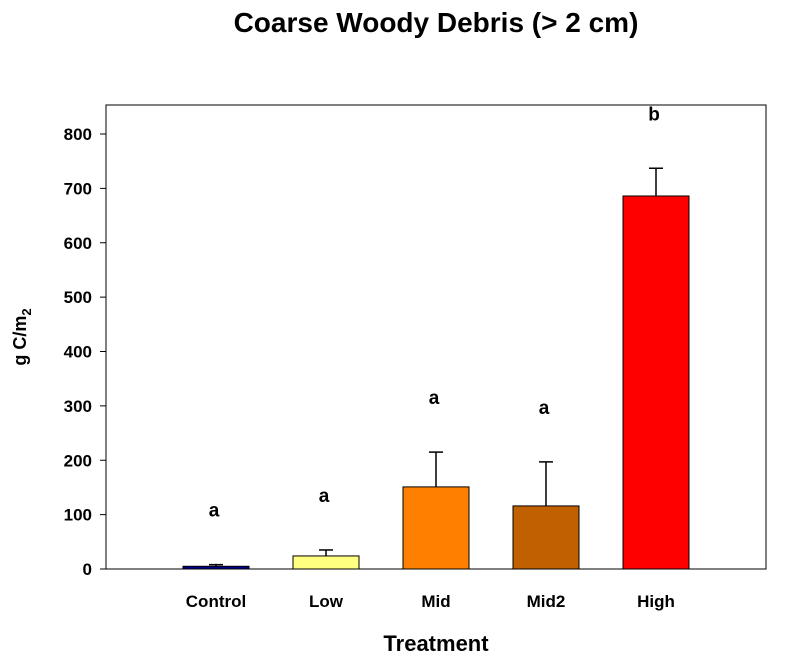 The height and width of the screenshot is (660, 802). What do you see at coordinates (78, 297) in the screenshot?
I see `y-tick-label: 500` at bounding box center [78, 297].